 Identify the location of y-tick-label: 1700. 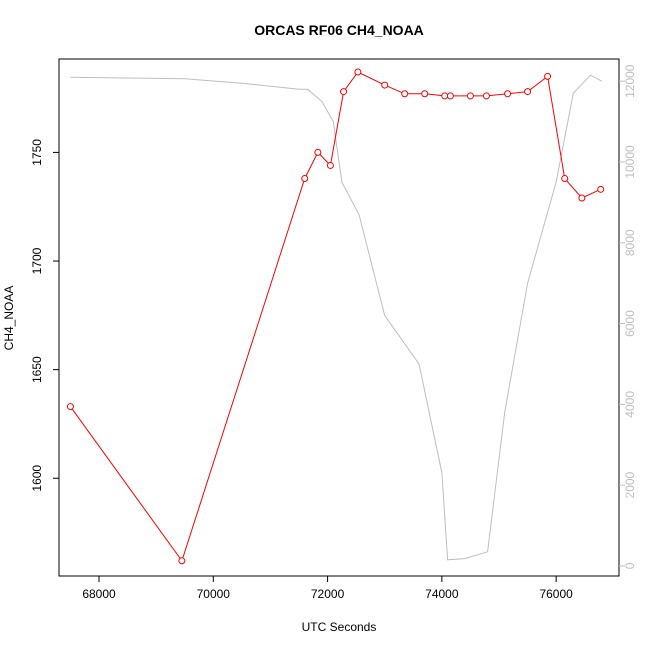
(37, 260).